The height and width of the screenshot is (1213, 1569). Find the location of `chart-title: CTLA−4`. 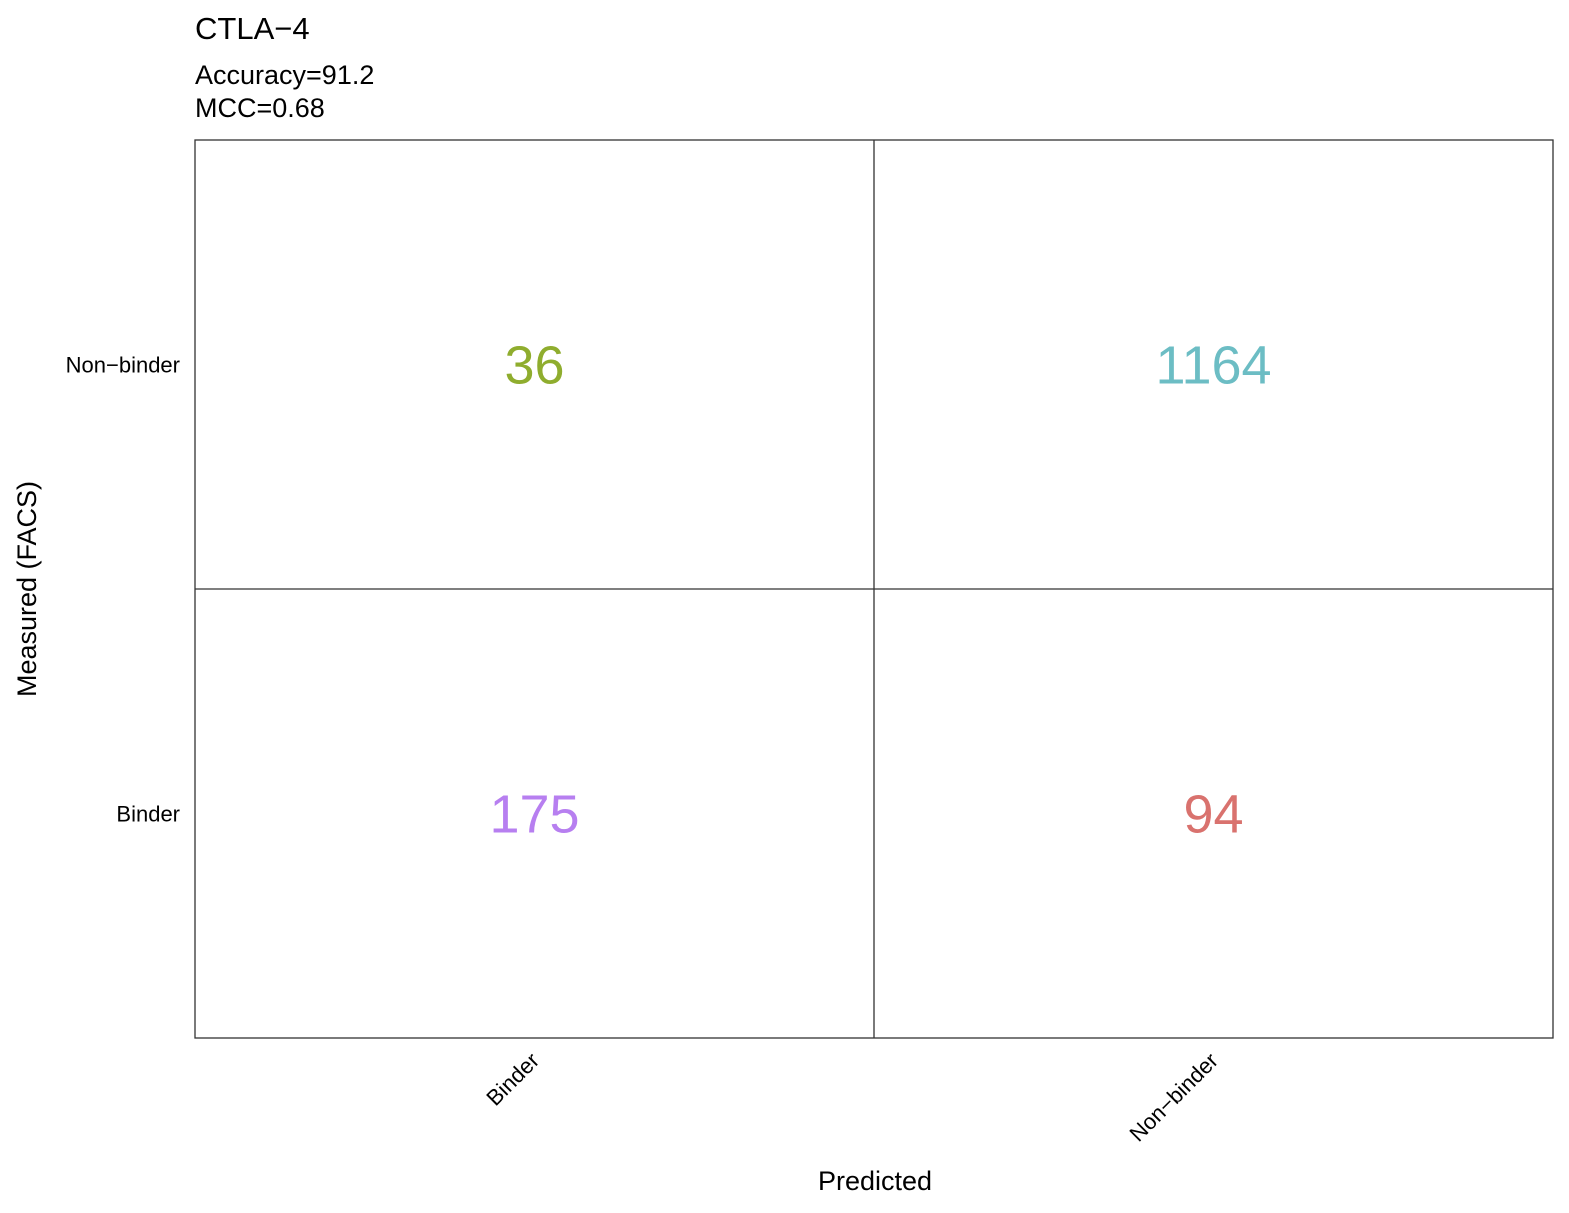

chart-title: CTLA−4 is located at coordinates (252, 28).